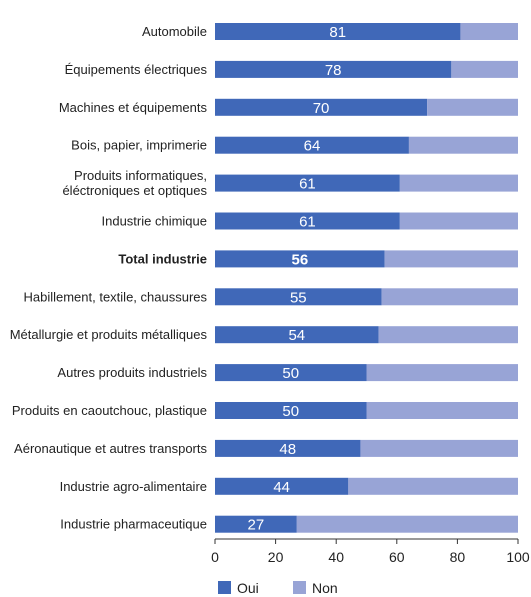 The width and height of the screenshot is (531, 597). I want to click on x-tick-label-0: 0, so click(215, 557).